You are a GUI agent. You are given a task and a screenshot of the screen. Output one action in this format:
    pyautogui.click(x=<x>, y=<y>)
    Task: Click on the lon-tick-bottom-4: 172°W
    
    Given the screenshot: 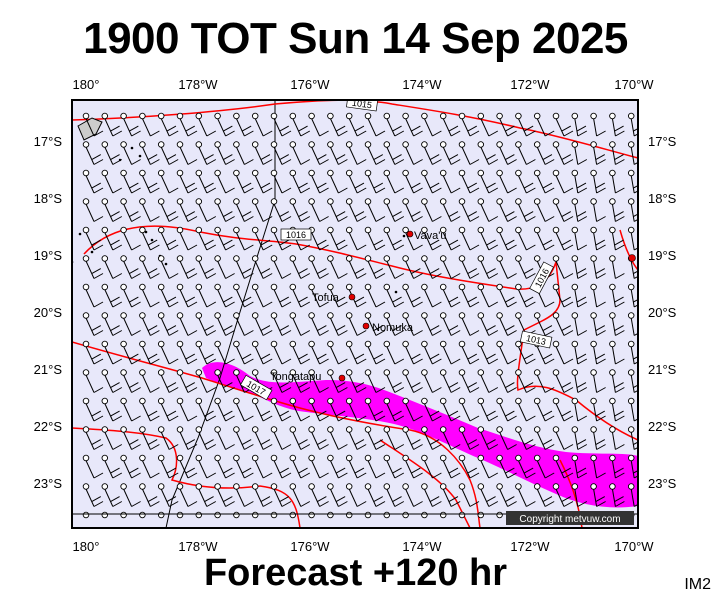 What is the action you would take?
    pyautogui.click(x=530, y=546)
    